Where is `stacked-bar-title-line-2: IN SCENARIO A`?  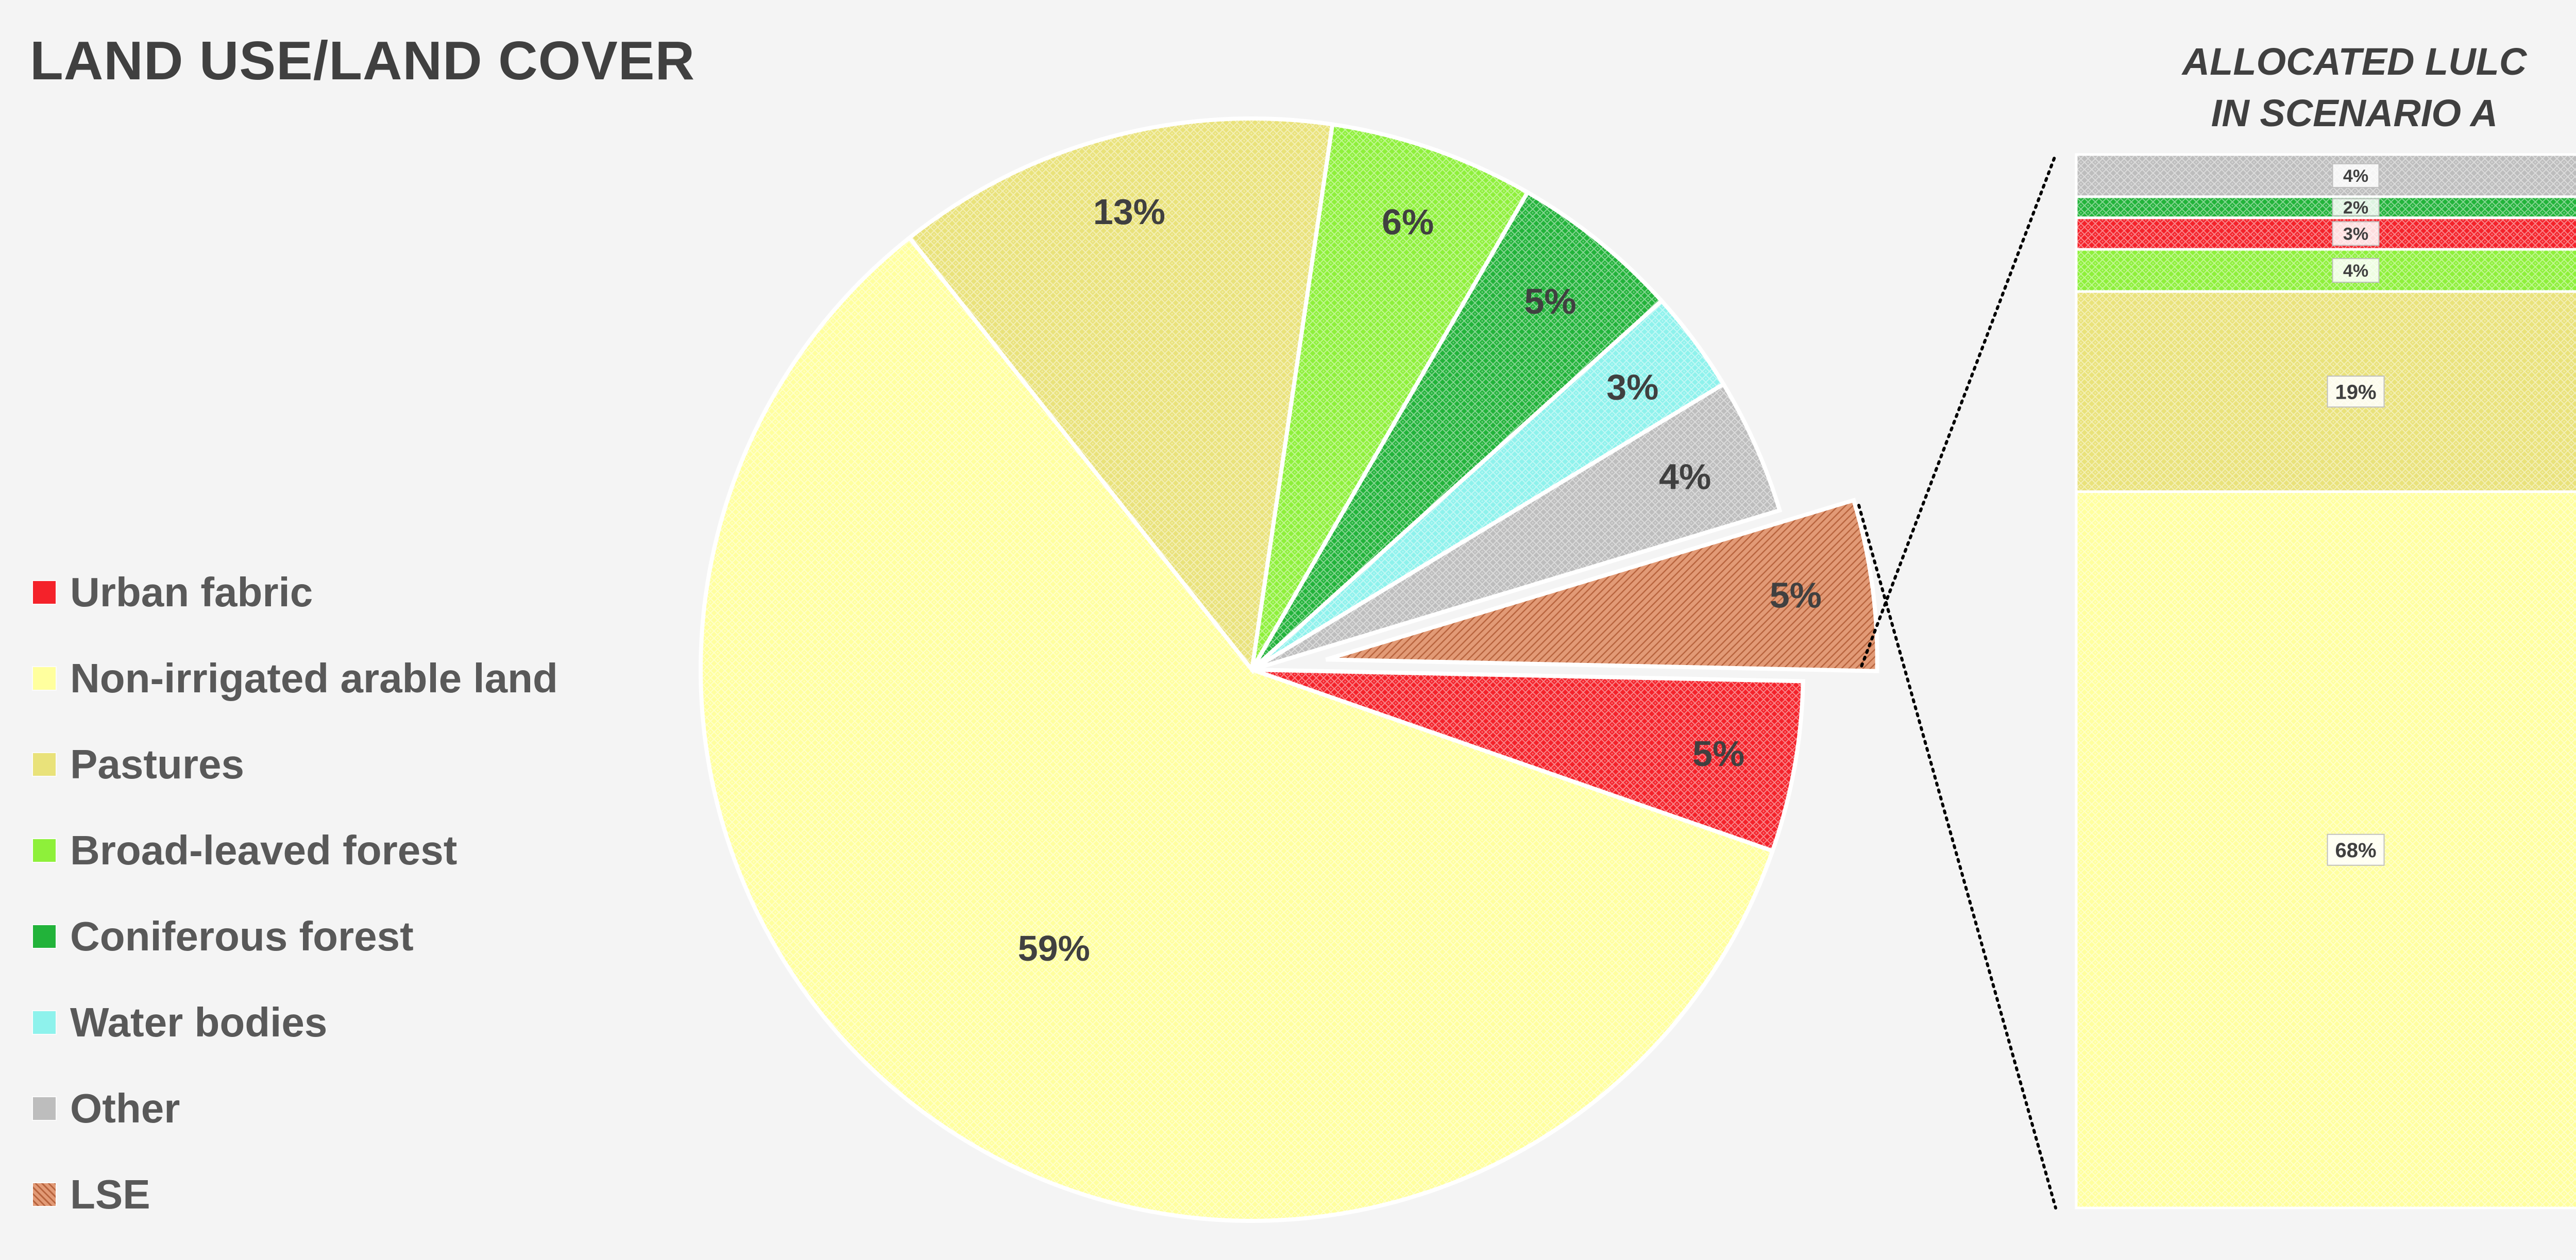
stacked-bar-title-line-2: IN SCENARIO A is located at coordinates (2354, 113).